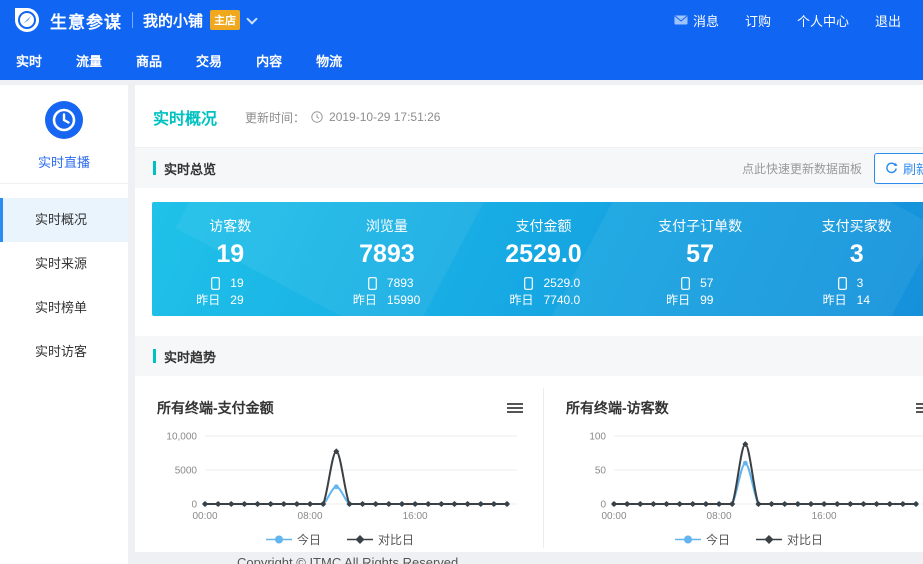 The width and height of the screenshot is (923, 564). Describe the element at coordinates (61, 263) in the screenshot. I see `sidebar-item-realtime-source: 实时来源` at that location.